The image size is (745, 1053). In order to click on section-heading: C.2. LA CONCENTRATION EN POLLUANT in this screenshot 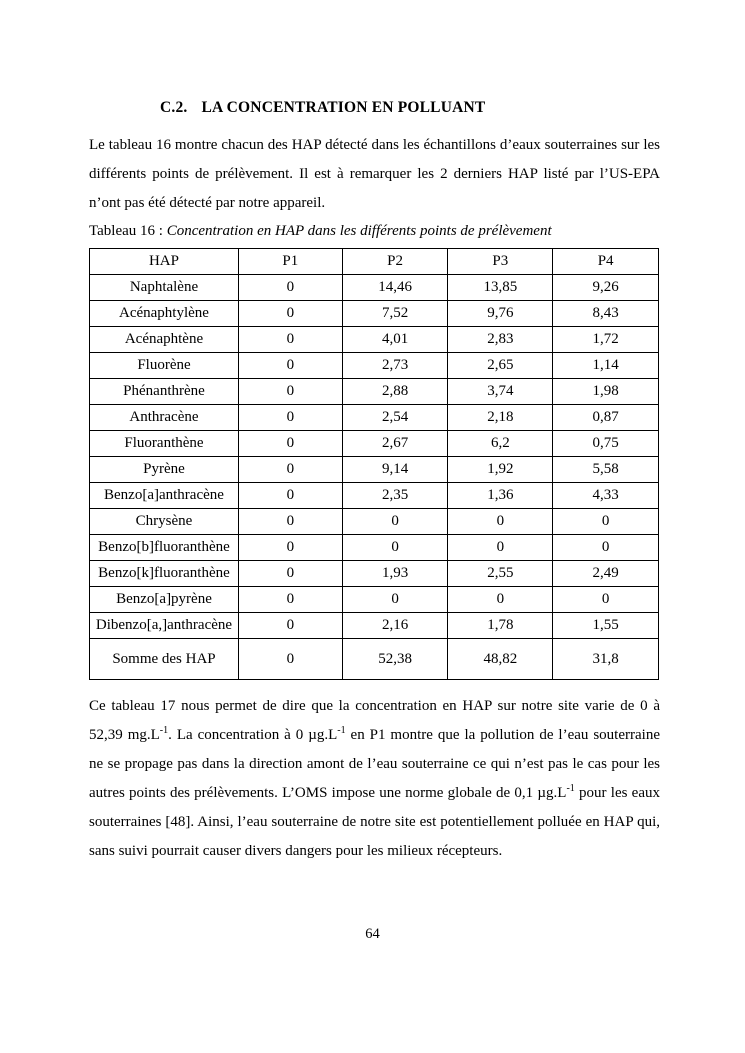, I will do `click(374, 108)`.